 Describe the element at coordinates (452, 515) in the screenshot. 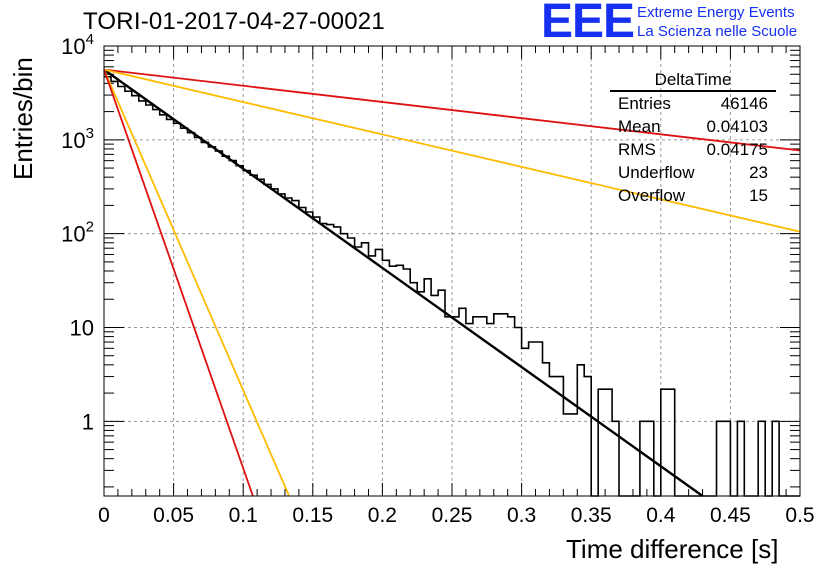

I see `x-tick-label: 0.25` at that location.